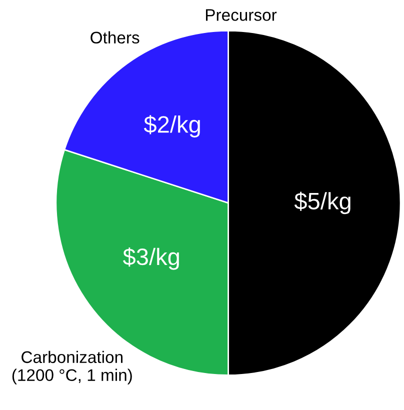 This screenshot has height=410, width=404. Describe the element at coordinates (150, 258) in the screenshot. I see `data-label: $3/kg` at that location.